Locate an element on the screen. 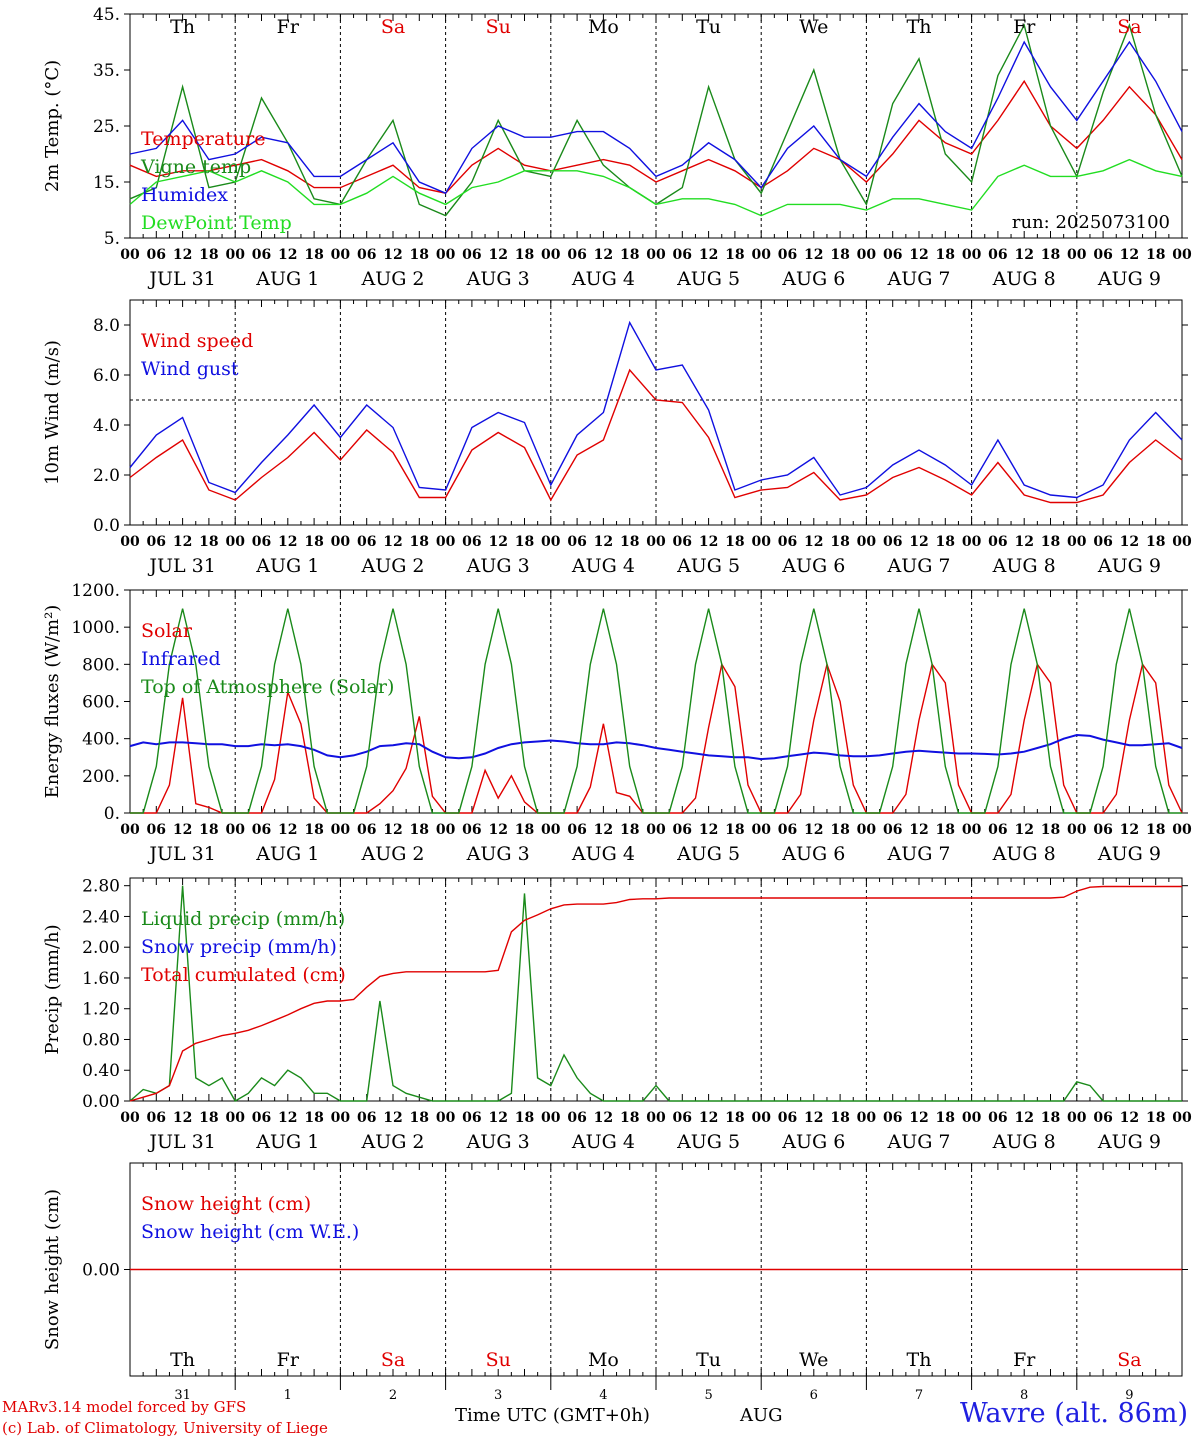  y-tick-label: 0. is located at coordinates (112, 814).